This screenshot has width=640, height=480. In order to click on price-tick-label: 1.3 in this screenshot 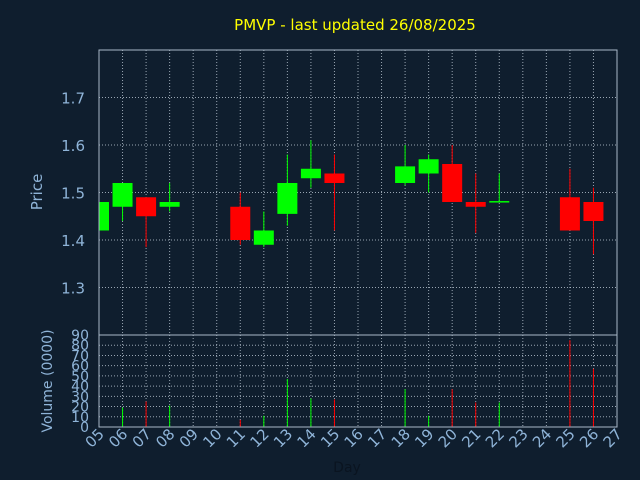, I will do `click(73, 289)`.